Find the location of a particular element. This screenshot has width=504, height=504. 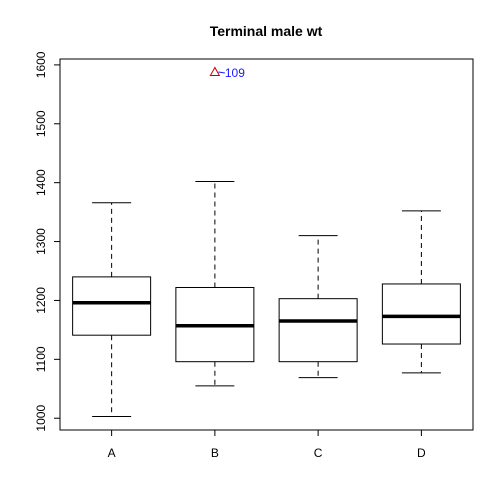

y-tick-label: 1100 is located at coordinates (41, 359).